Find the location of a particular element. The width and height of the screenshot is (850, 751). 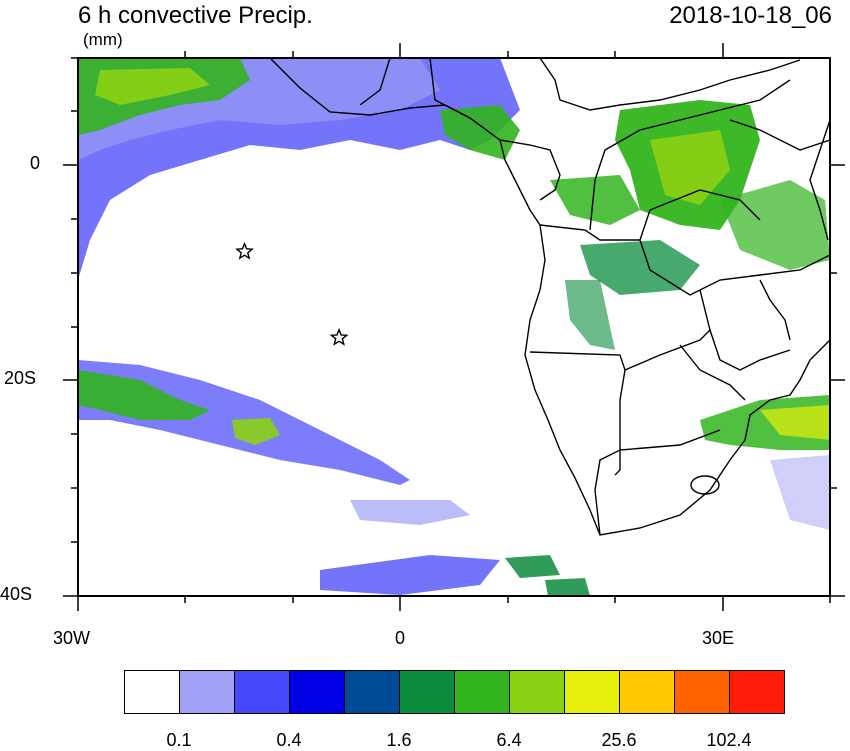

marker-group is located at coordinates (292, 293).